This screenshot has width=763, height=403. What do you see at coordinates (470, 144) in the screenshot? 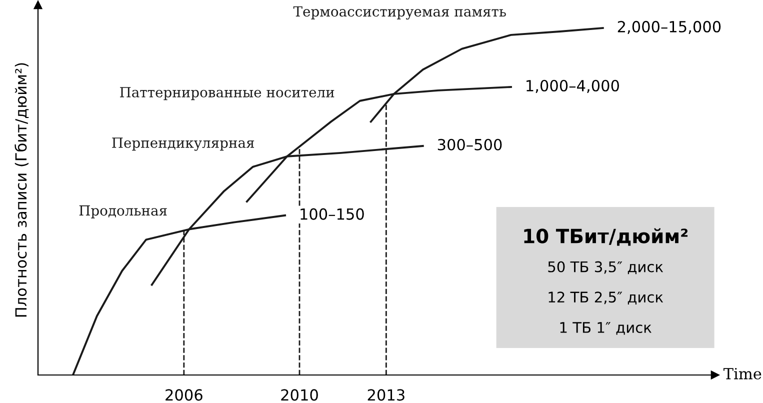
I see `annotation: 300–500` at bounding box center [470, 144].